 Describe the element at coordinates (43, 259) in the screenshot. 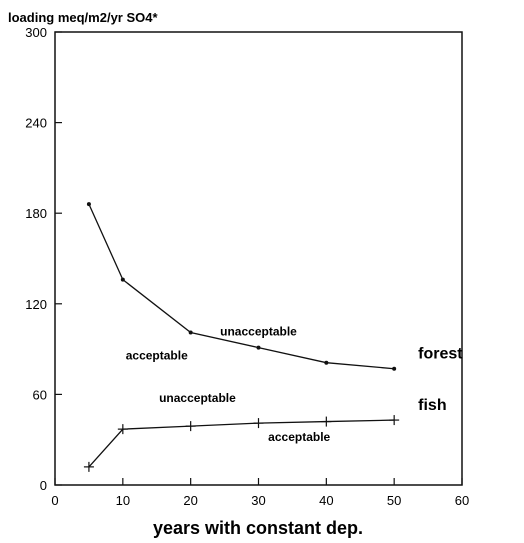

I see `y-axis: 0 60 120 180 240 300` at that location.